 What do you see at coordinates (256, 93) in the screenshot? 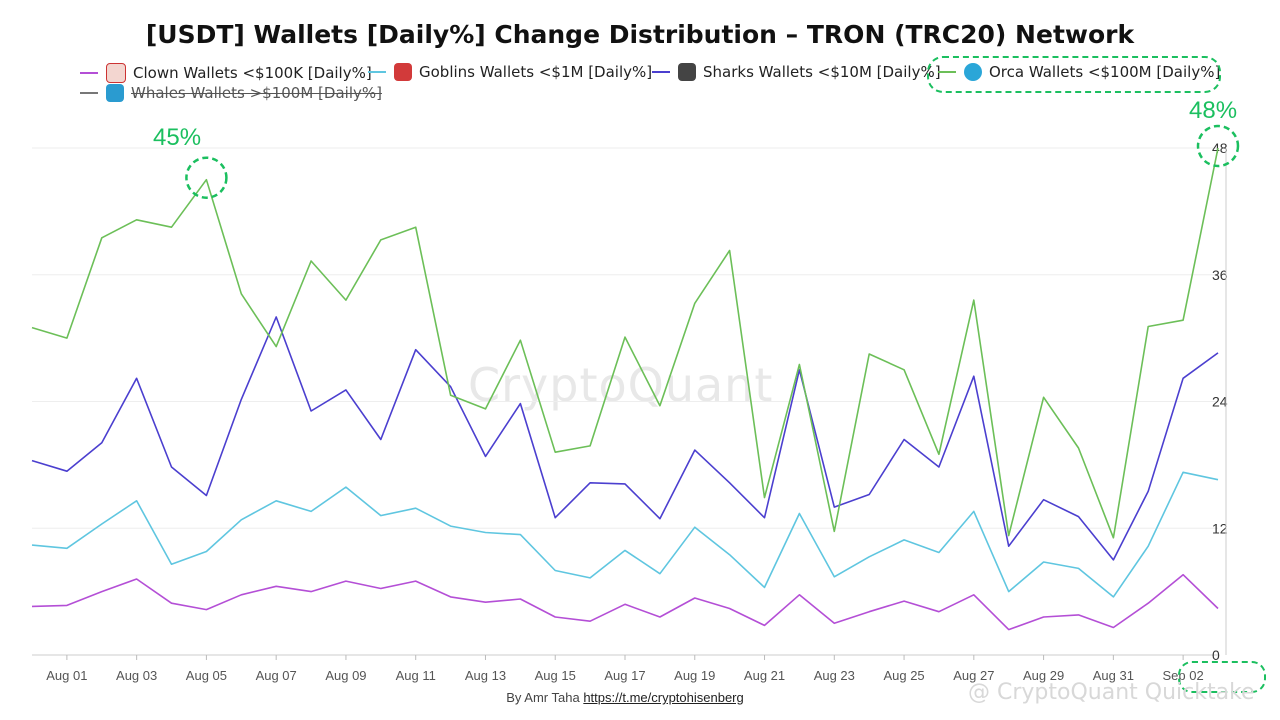
I see `legend-label: Whales Wallets >$100M [Daily%]` at bounding box center [256, 93].